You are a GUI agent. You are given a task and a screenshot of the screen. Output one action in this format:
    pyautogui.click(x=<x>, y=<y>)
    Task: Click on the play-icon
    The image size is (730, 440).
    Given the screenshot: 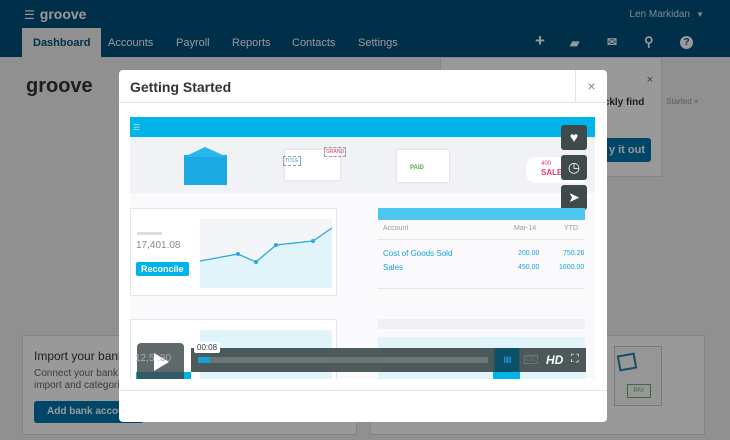 What is the action you would take?
    pyautogui.click(x=161, y=362)
    